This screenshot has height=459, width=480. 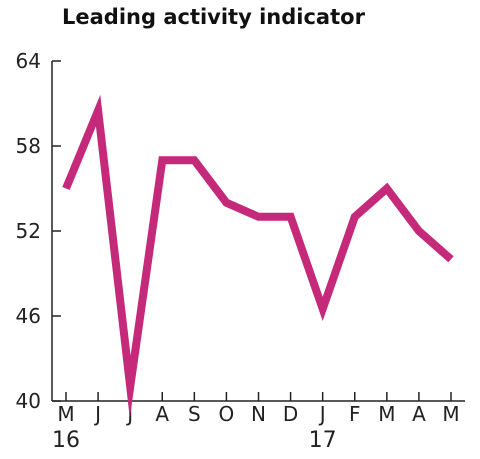 I want to click on x-tick-label: F, so click(x=355, y=414).